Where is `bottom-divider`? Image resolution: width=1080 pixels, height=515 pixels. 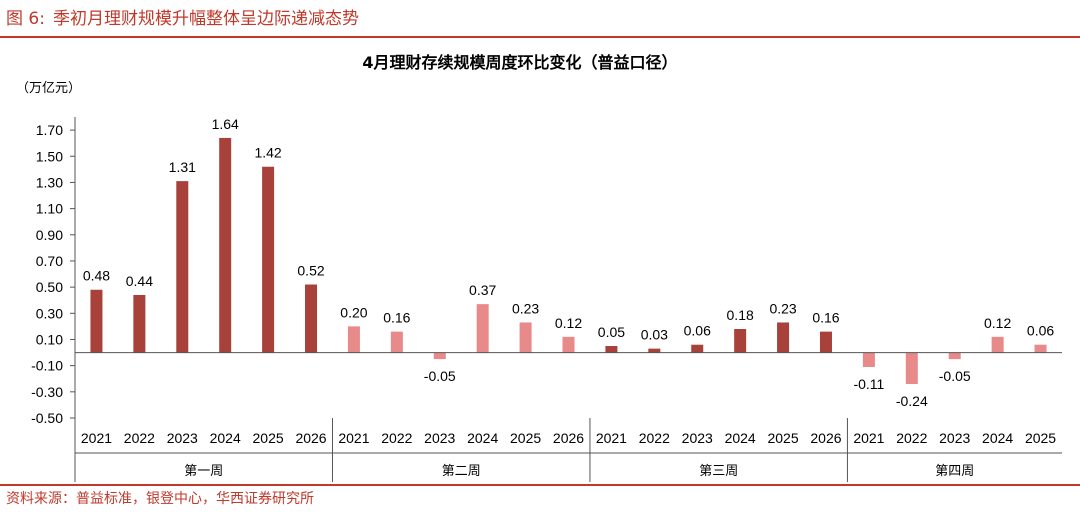 bottom-divider is located at coordinates (540, 485).